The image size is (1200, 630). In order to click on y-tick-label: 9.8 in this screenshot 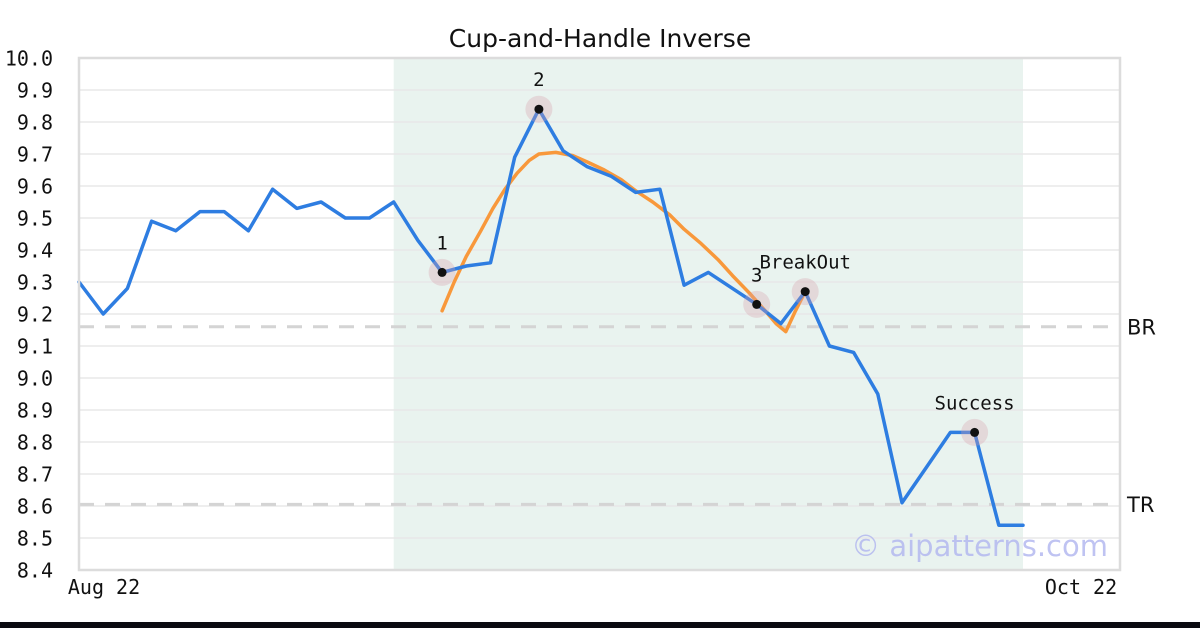, I will do `click(35, 123)`.